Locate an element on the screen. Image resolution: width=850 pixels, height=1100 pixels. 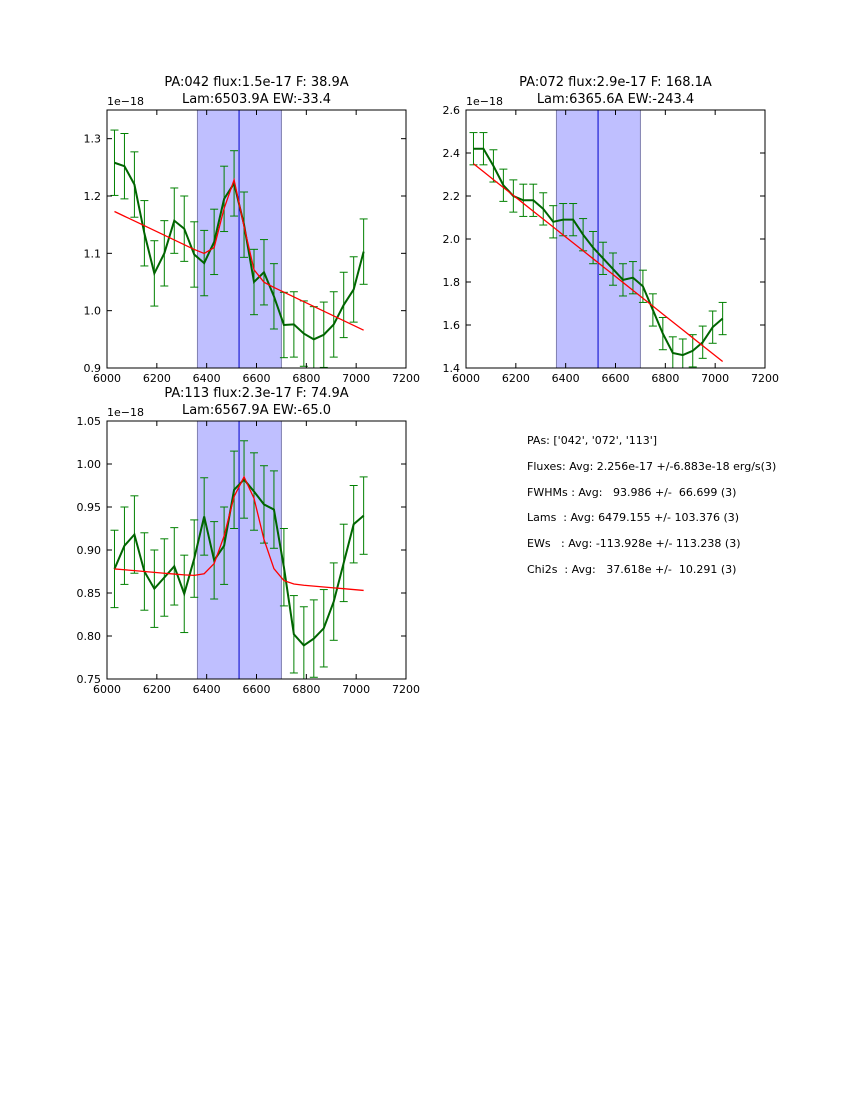
y-tick-label: 2.0 is located at coordinates (452, 239).